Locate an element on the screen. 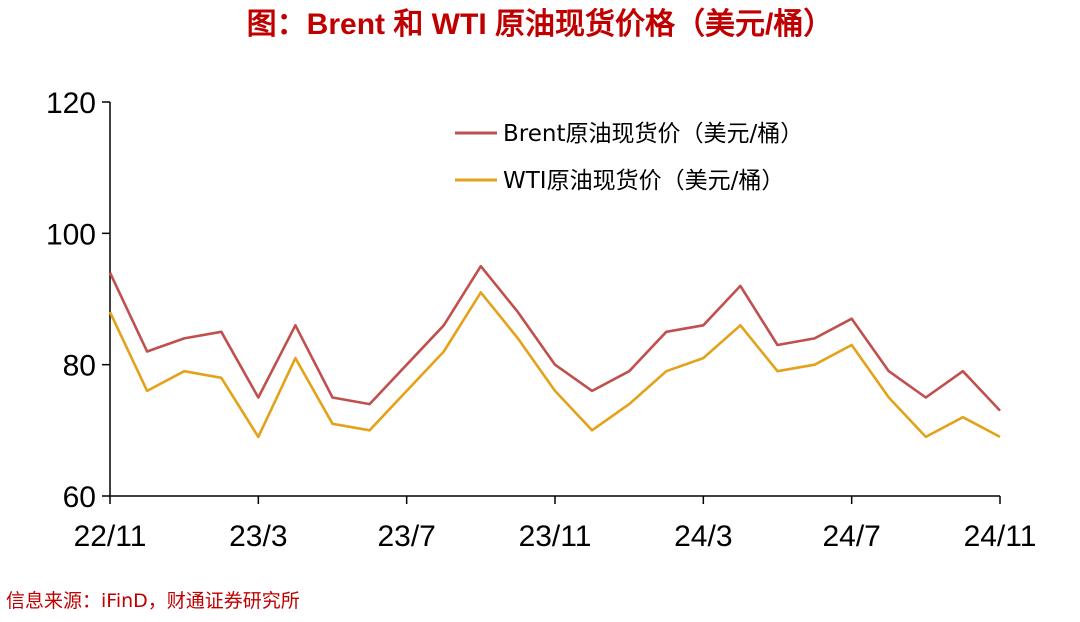  legend-label-brent: Brent原油现货价（美元/桶） is located at coordinates (653, 134).